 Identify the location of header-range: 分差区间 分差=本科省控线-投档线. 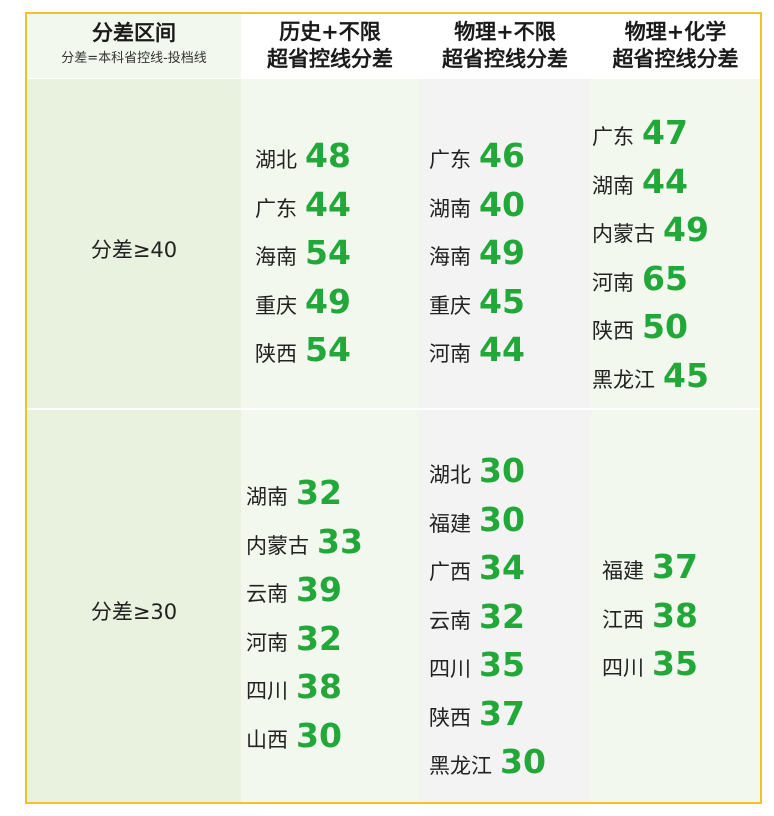
(134, 46).